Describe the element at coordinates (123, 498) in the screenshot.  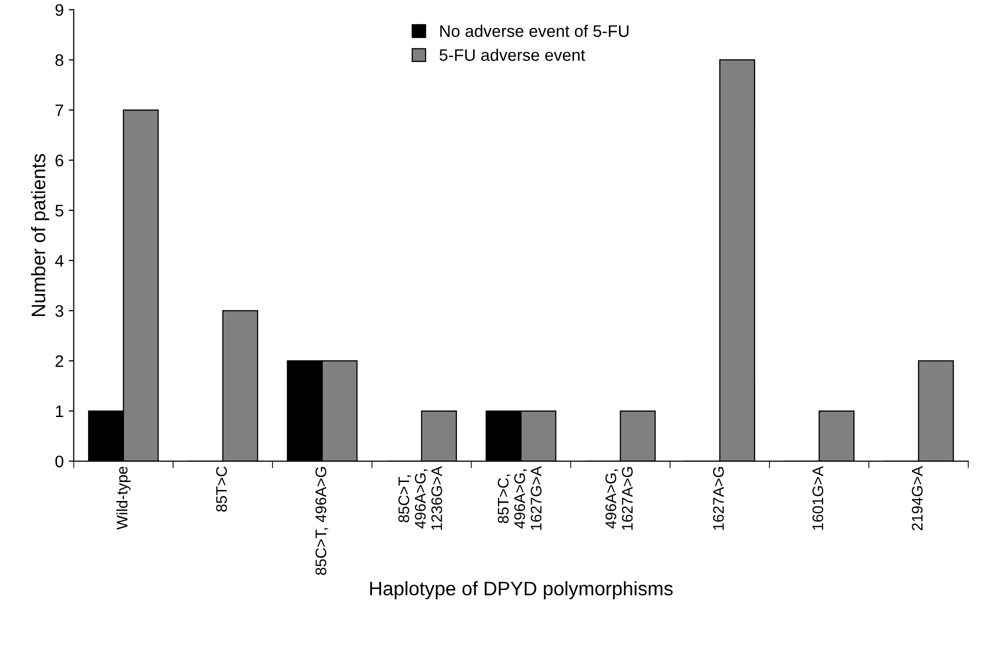
I see `x-tick-label: Wild-type` at that location.